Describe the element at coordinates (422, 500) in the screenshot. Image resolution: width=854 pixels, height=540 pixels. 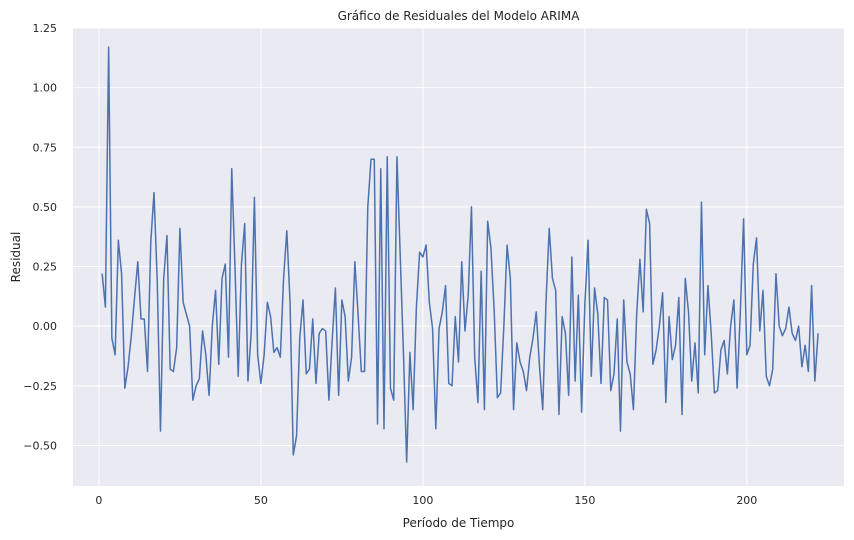
I see `x-tick-label: 100` at that location.